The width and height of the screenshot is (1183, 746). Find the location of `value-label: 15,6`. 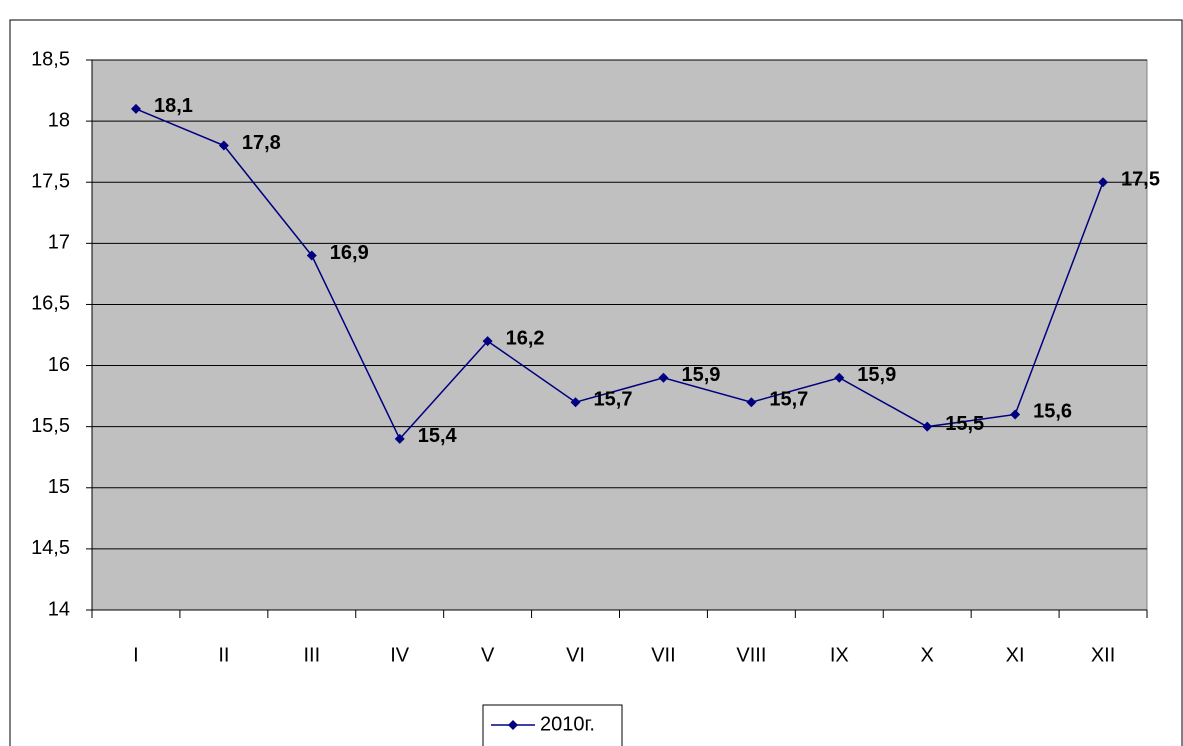

value-label: 15,6 is located at coordinates (1052, 412).